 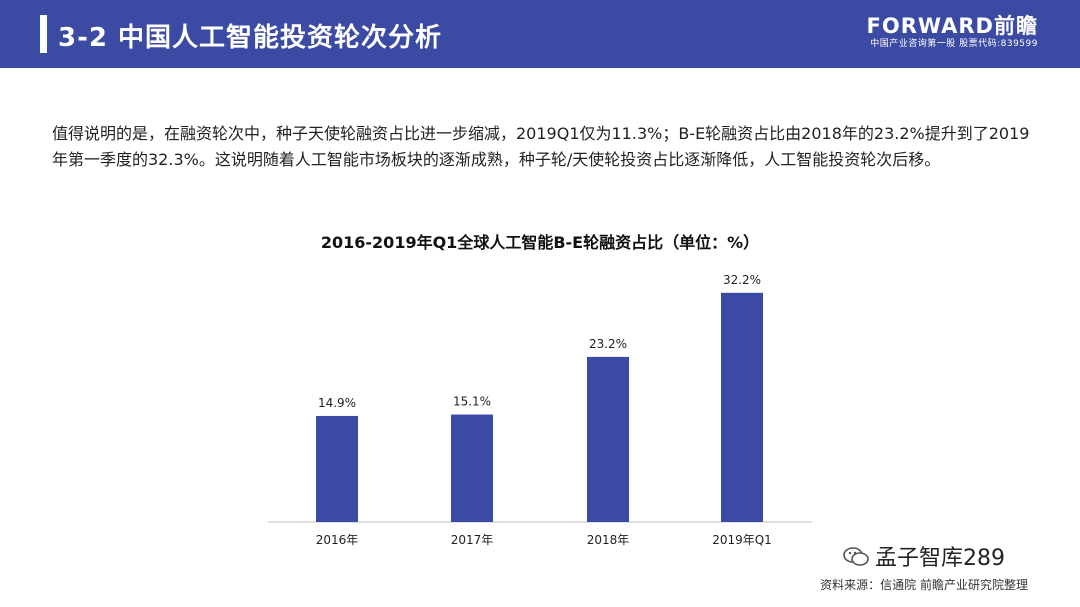 What do you see at coordinates (472, 540) in the screenshot?
I see `category-label-1: 2017年` at bounding box center [472, 540].